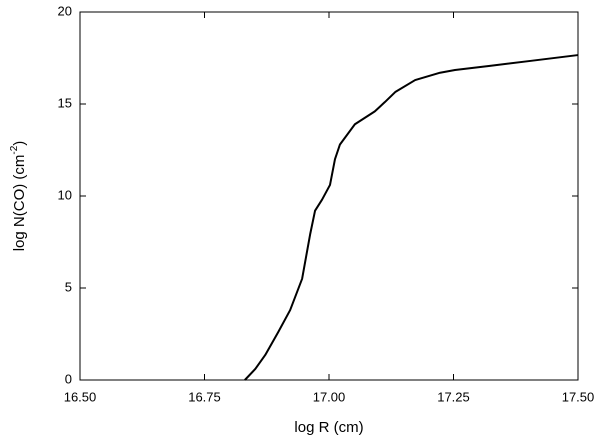 This screenshot has height=440, width=600. Describe the element at coordinates (328, 427) in the screenshot. I see `x-axis-title: log R (cm)` at that location.